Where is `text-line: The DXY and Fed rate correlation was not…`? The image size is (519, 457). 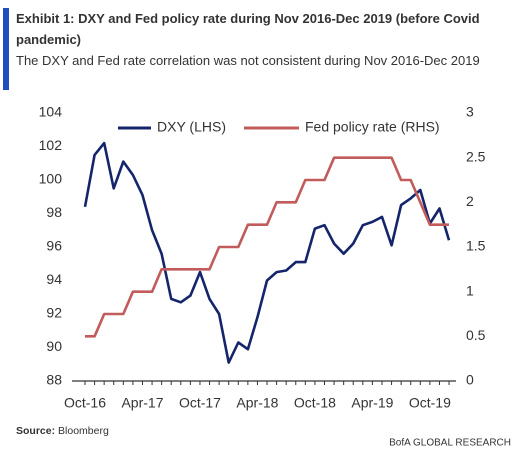 text-line: The DXY and Fed rate correlation was not… is located at coordinates (248, 60).